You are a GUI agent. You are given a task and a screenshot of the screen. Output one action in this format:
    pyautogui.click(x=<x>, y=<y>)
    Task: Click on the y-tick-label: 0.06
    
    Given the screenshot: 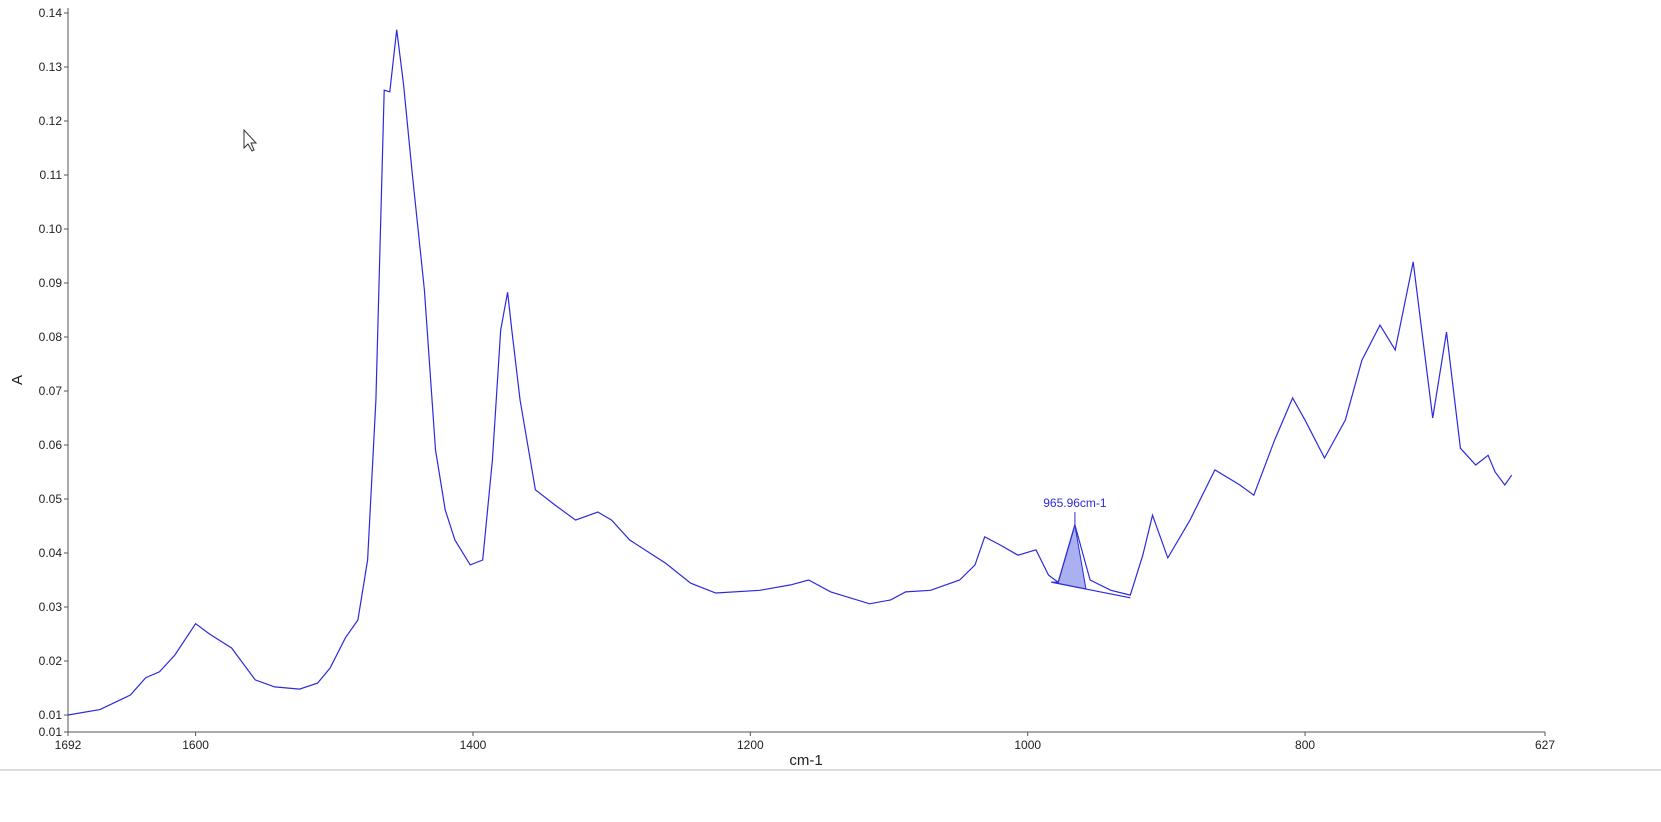 What is the action you would take?
    pyautogui.click(x=51, y=445)
    